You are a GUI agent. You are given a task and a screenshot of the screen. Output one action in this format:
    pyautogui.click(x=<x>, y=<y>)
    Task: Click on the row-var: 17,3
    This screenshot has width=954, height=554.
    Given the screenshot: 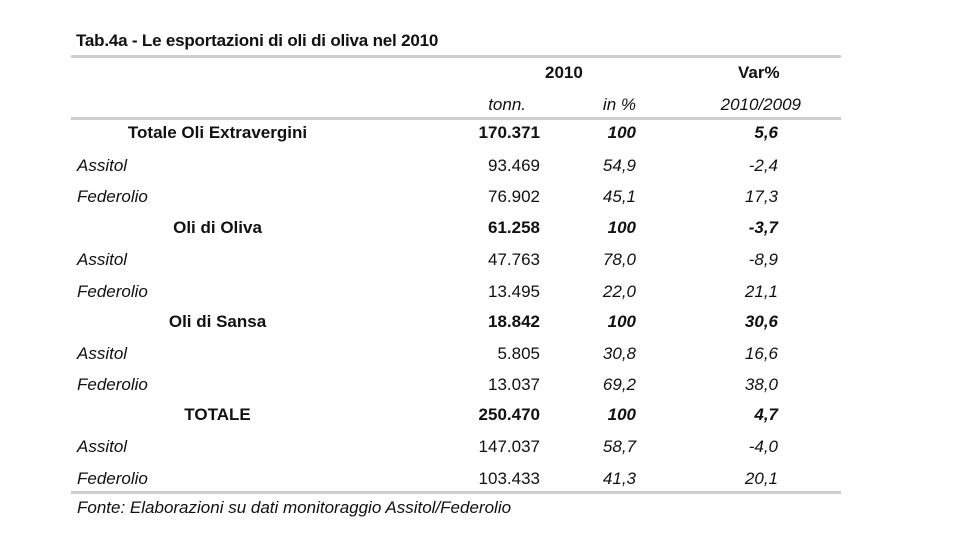 What is the action you would take?
    pyautogui.click(x=761, y=196)
    